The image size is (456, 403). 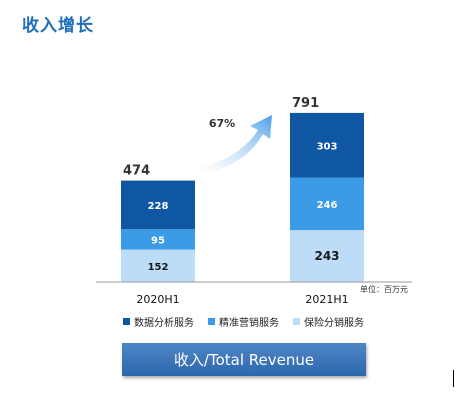 I want to click on total-label: 791, so click(x=305, y=103).